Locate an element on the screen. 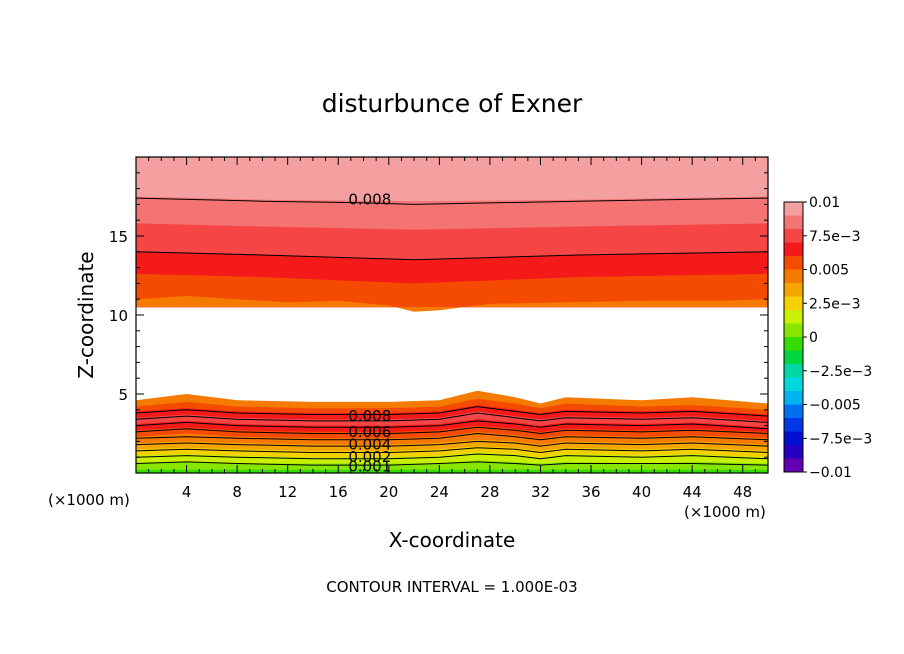 The height and width of the screenshot is (654, 904). colorbar-label-7: −7.5e−3 is located at coordinates (840, 439).